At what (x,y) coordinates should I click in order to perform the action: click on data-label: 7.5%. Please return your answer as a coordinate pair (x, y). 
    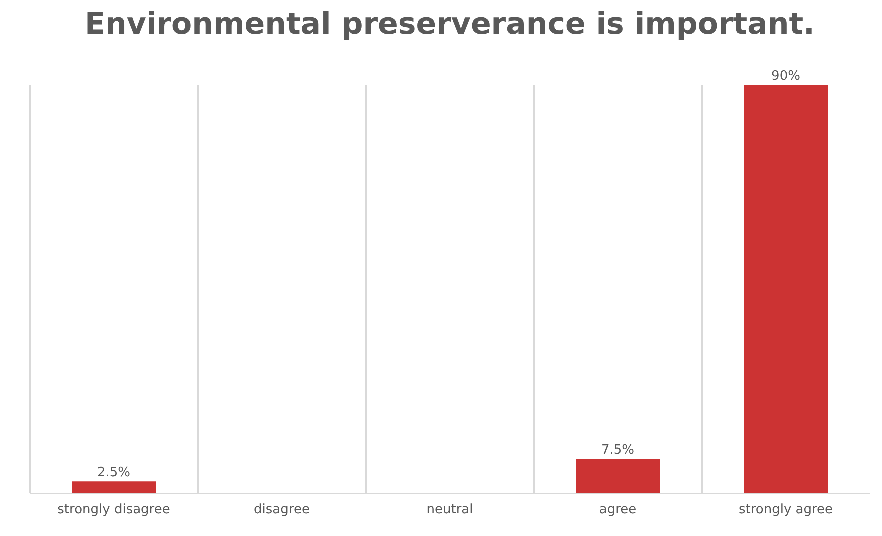
    Looking at the image, I should click on (618, 450).